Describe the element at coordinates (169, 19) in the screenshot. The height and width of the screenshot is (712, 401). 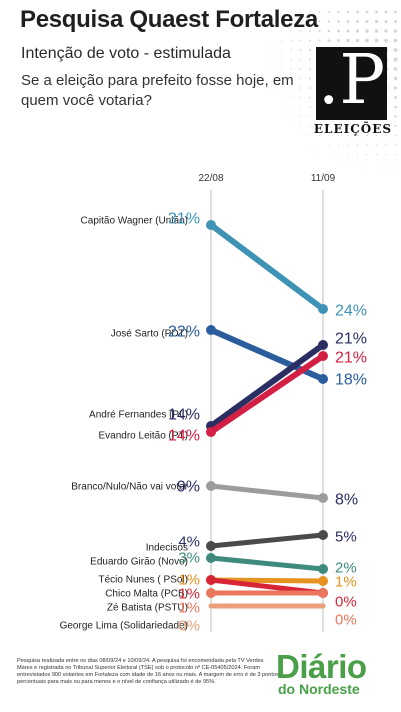
I see `page-title: Pesquisa Quaest Fortaleza` at that location.